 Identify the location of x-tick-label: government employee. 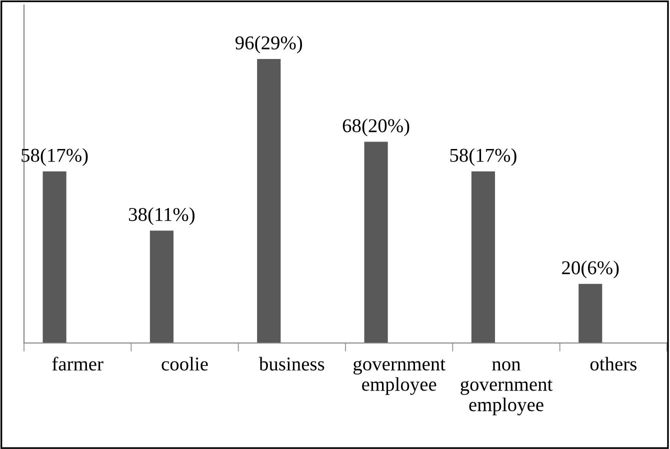
(399, 377).